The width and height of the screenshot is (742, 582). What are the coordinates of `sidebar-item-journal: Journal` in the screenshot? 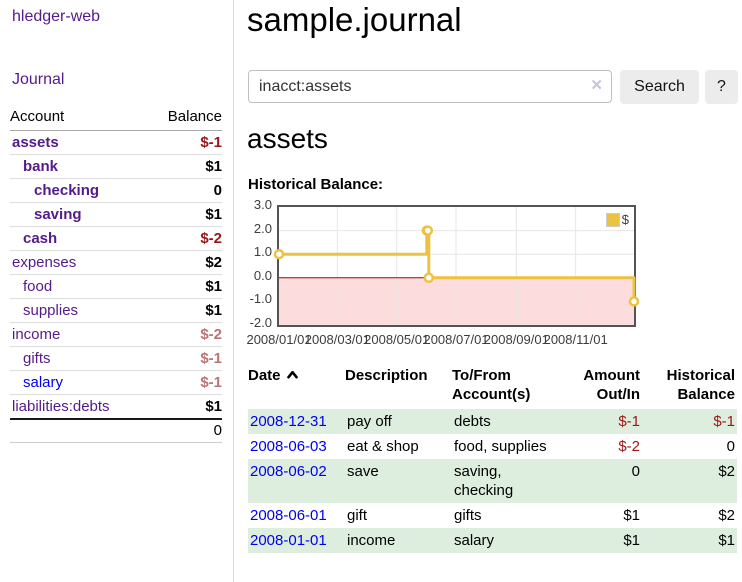 It's located at (38, 79).